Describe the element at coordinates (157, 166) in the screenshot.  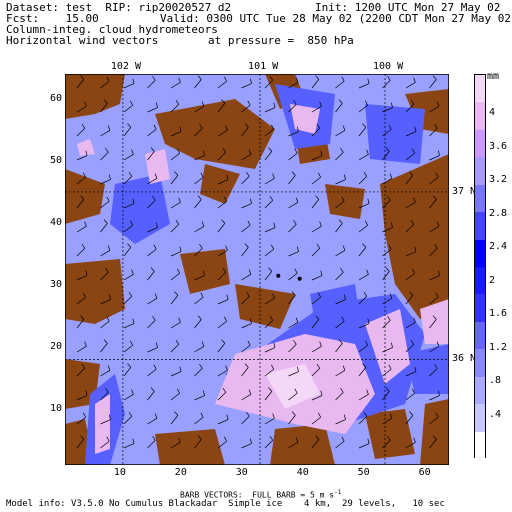
I see `cloud-high-region` at that location.